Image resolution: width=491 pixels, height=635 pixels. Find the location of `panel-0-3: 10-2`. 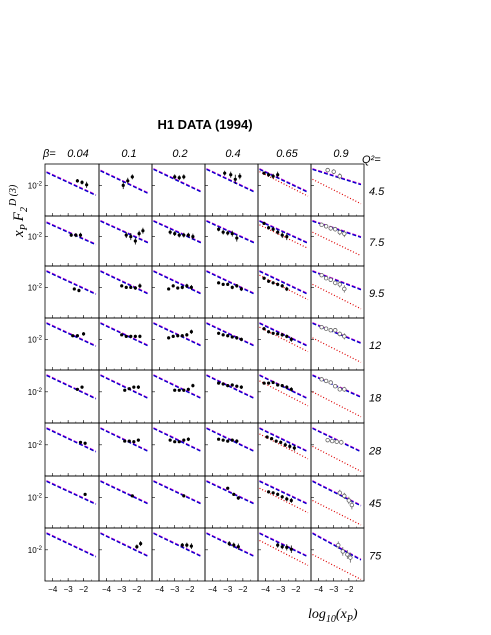

panel-0-3: 10-2 is located at coordinates (64, 344).